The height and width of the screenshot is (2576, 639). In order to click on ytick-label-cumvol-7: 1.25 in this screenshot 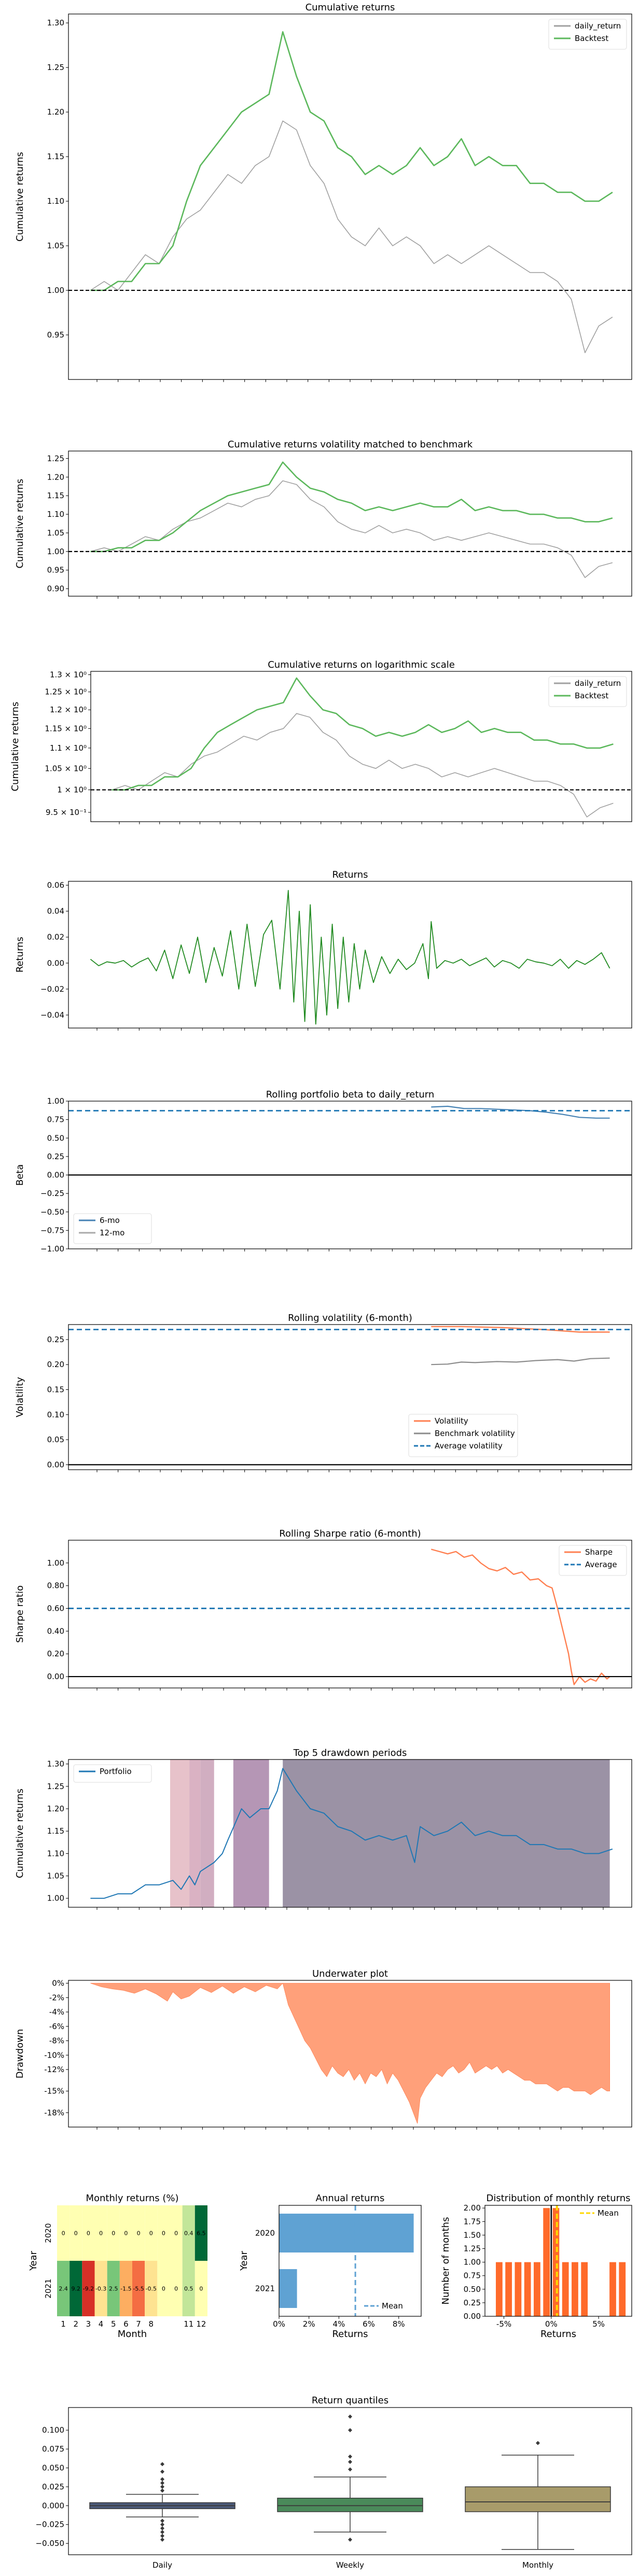, I will do `click(56, 458)`.